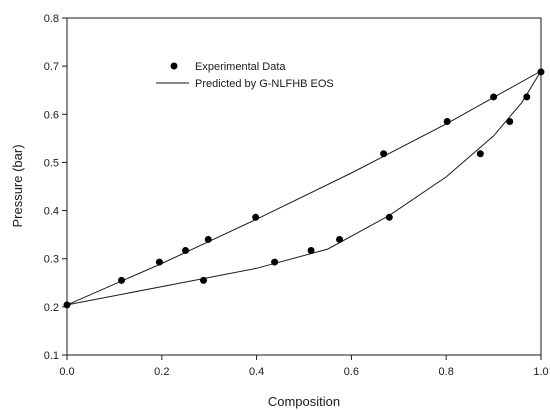 The height and width of the screenshot is (410, 550). I want to click on legend-label-predicted: Predicted by G-NLFHB EOS, so click(264, 84).